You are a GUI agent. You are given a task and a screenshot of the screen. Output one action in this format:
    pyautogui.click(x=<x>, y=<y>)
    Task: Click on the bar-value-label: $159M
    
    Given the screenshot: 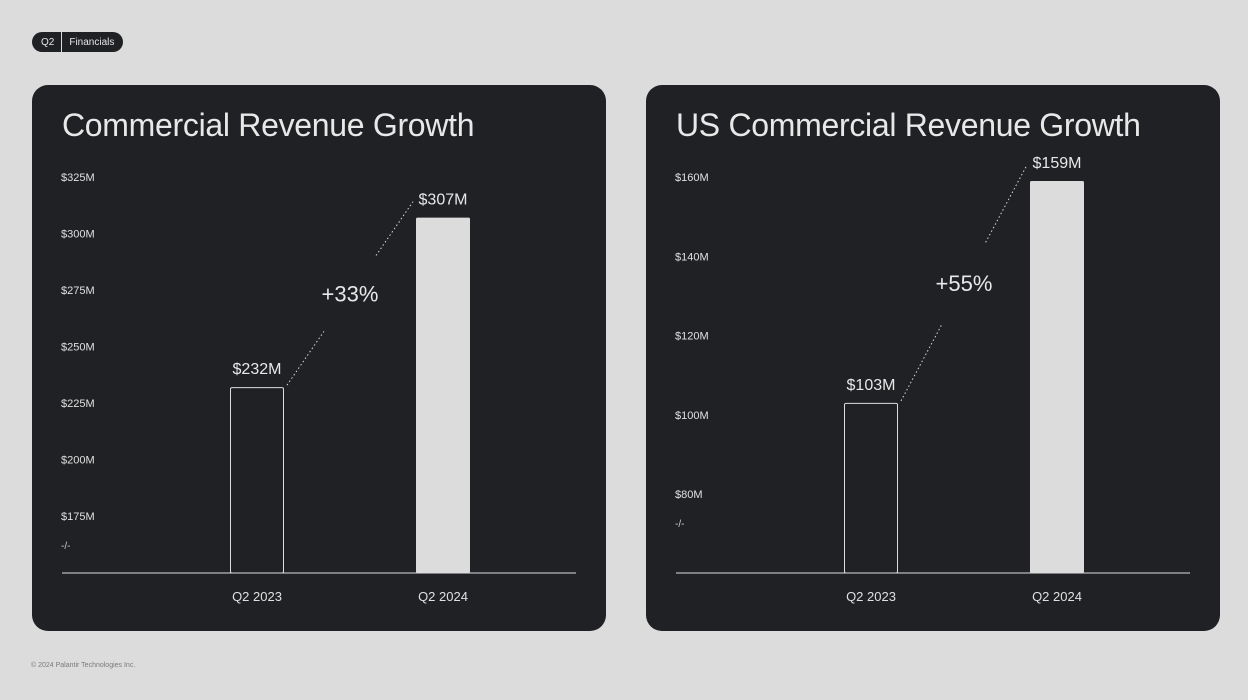 What is the action you would take?
    pyautogui.click(x=1057, y=163)
    